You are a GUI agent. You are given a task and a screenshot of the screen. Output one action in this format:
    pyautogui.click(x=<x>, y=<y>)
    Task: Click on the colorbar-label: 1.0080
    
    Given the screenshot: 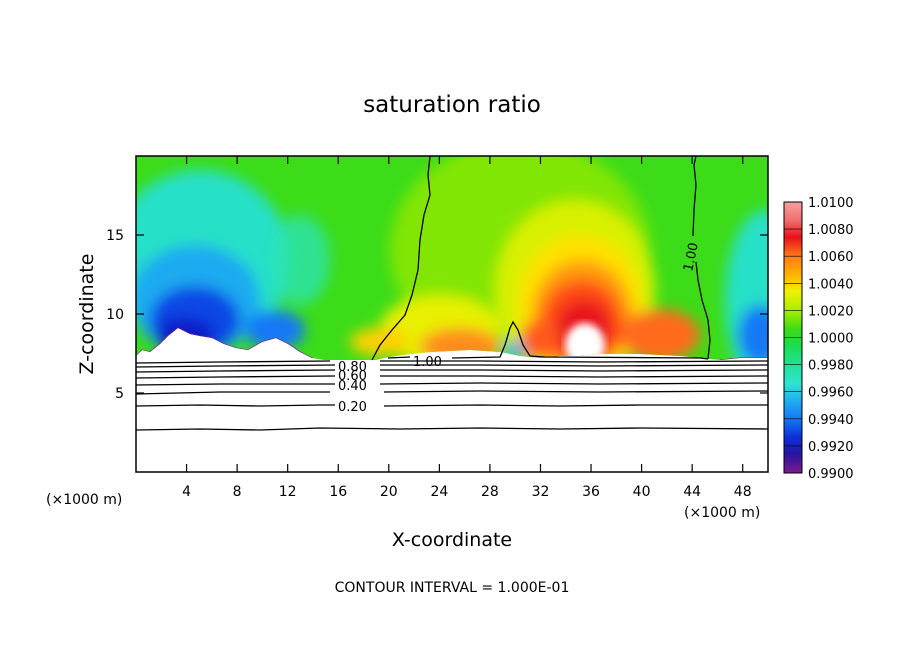 What is the action you would take?
    pyautogui.click(x=831, y=230)
    